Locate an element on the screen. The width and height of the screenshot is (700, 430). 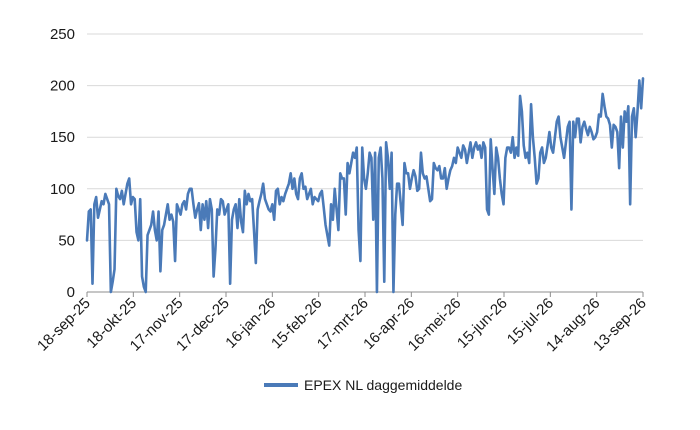
x-tick-label: 15-jun-26 is located at coordinates (482, 323).